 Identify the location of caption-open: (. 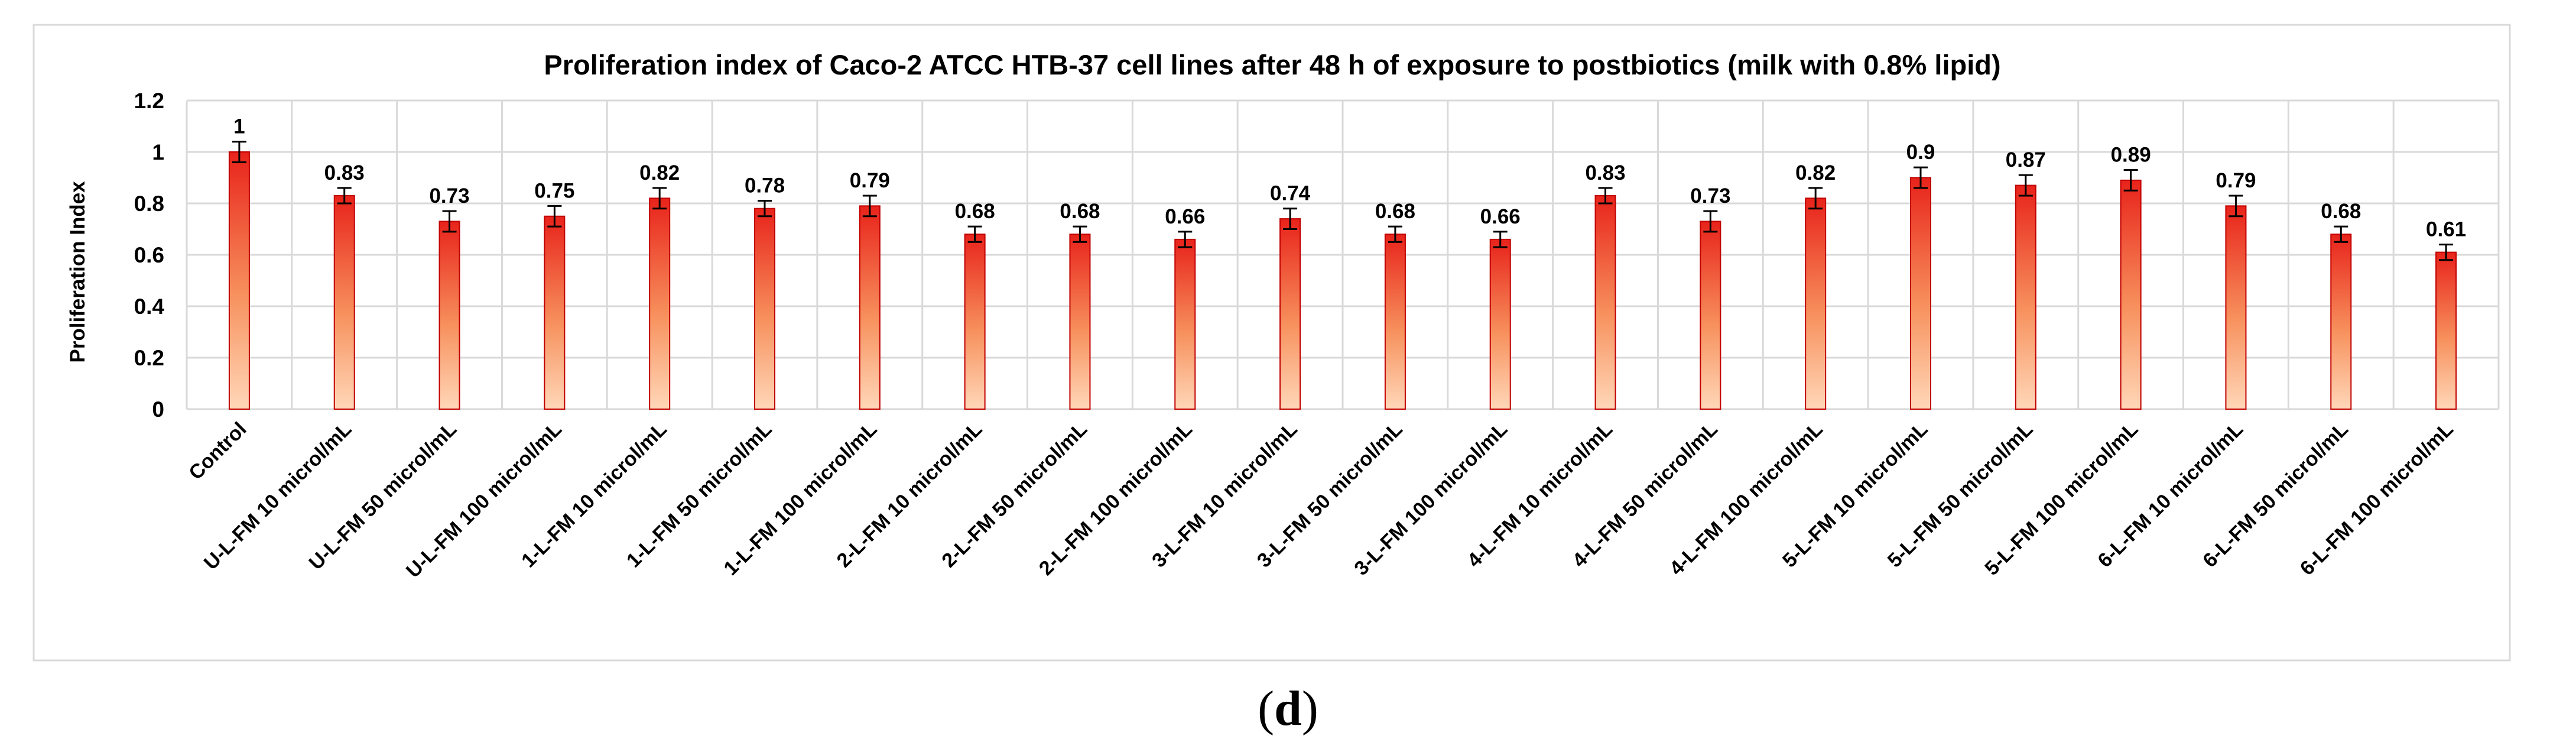
(1266, 708).